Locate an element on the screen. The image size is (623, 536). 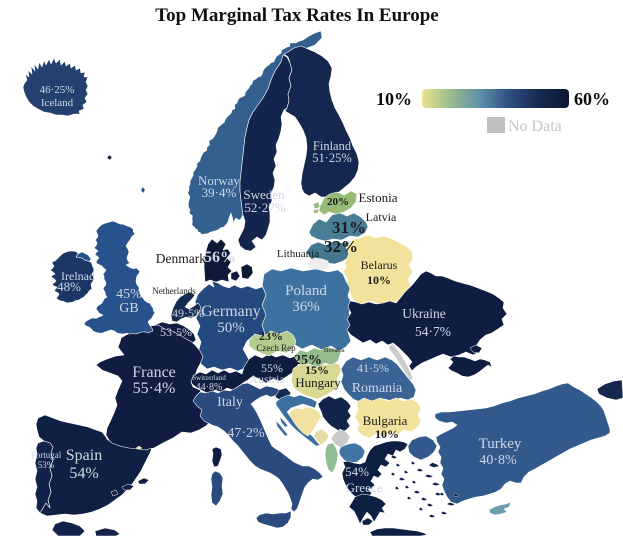
svg-text: No Data is located at coordinates (535, 126).